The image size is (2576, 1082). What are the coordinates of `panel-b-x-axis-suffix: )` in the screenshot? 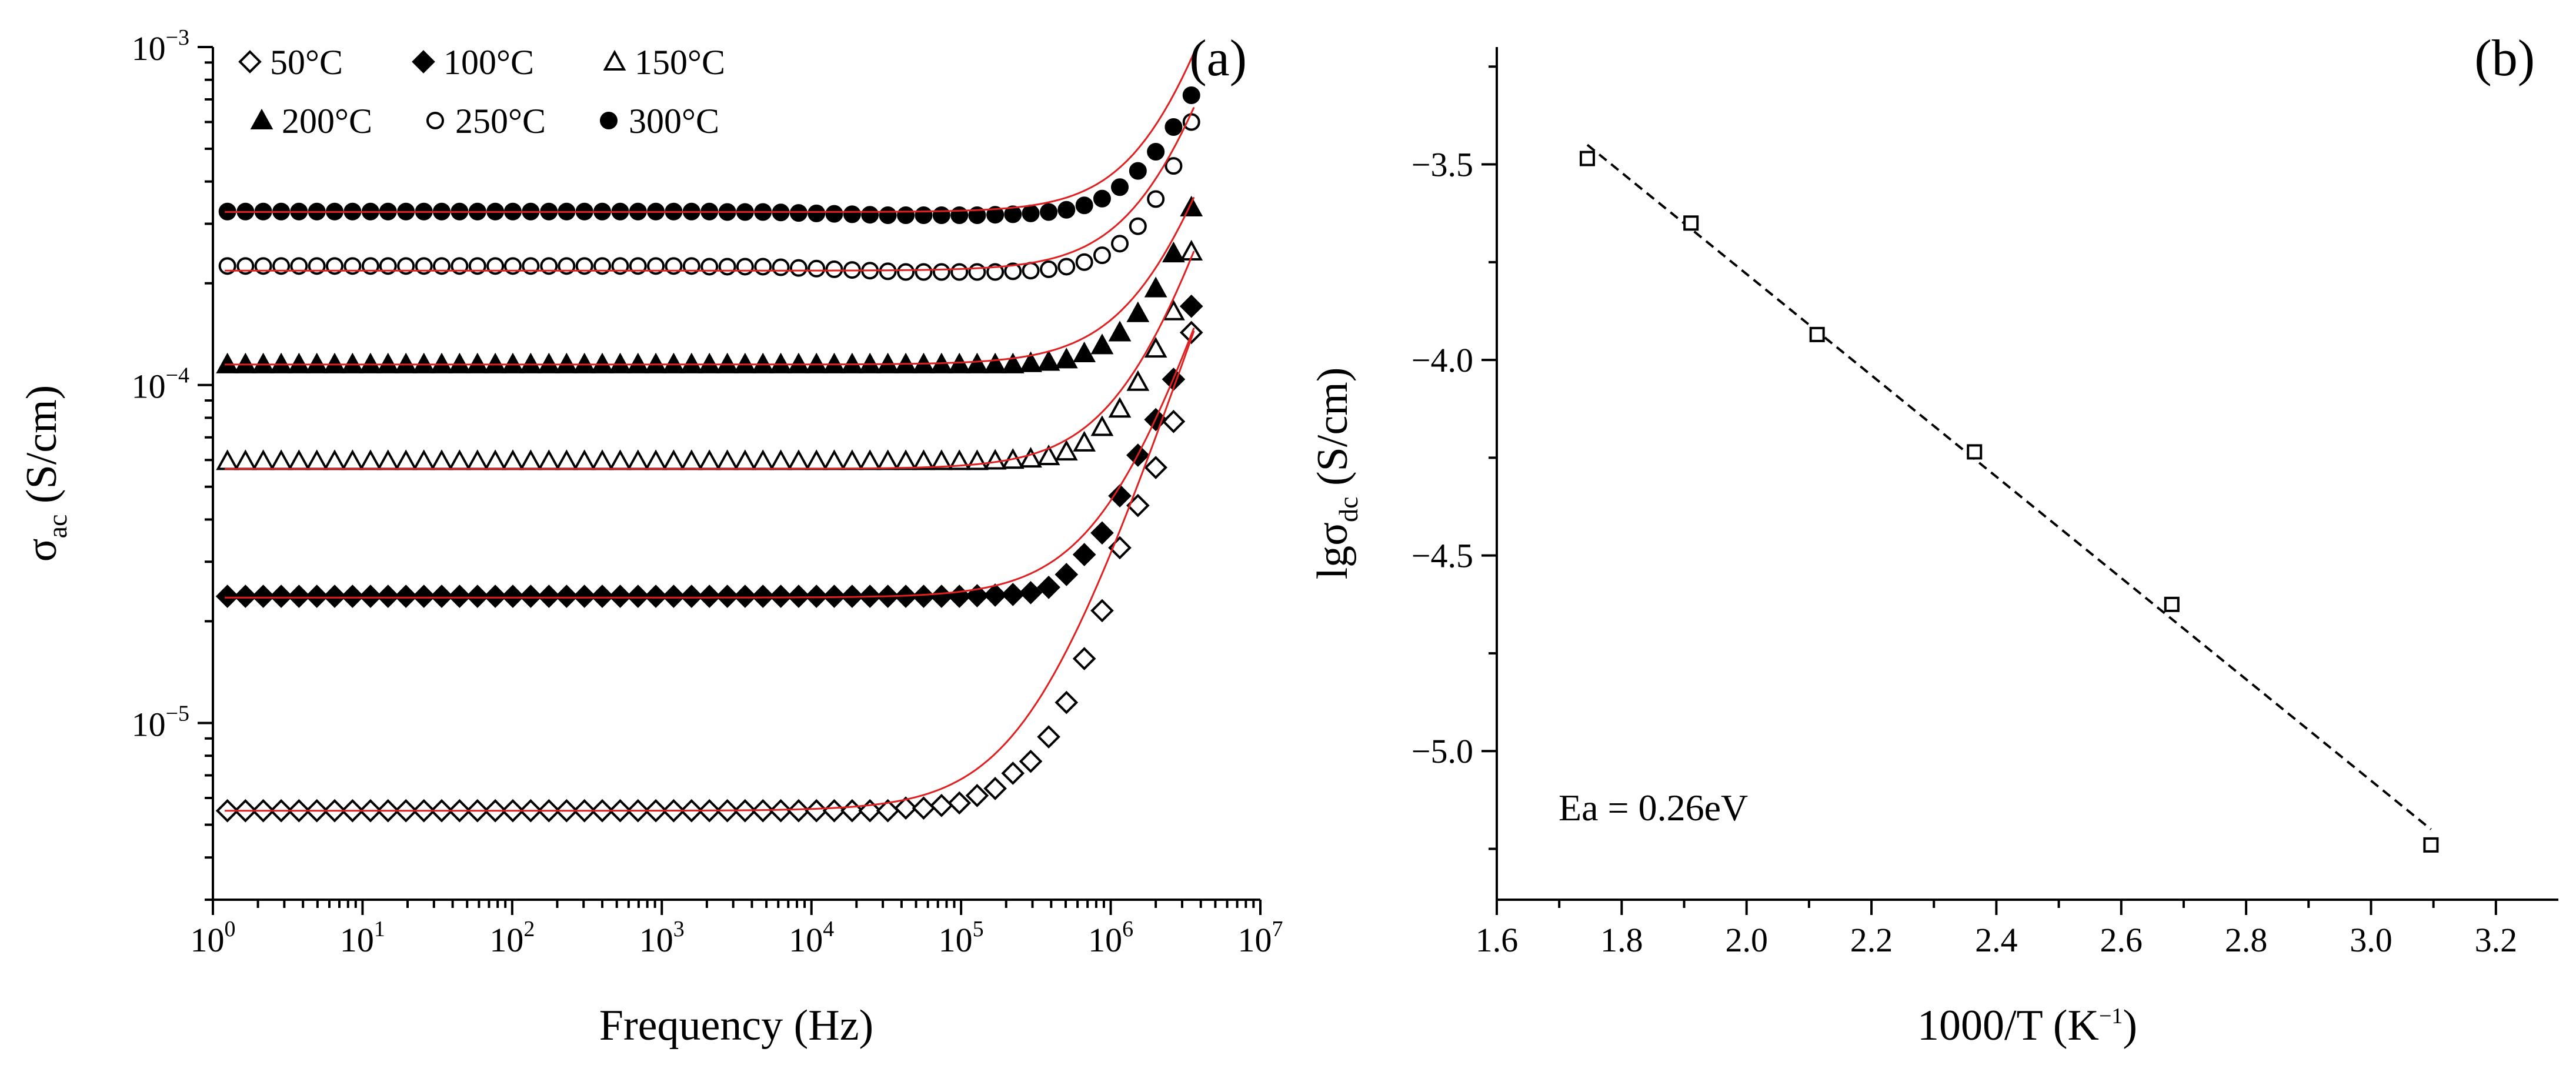 It's located at (2130, 1025).